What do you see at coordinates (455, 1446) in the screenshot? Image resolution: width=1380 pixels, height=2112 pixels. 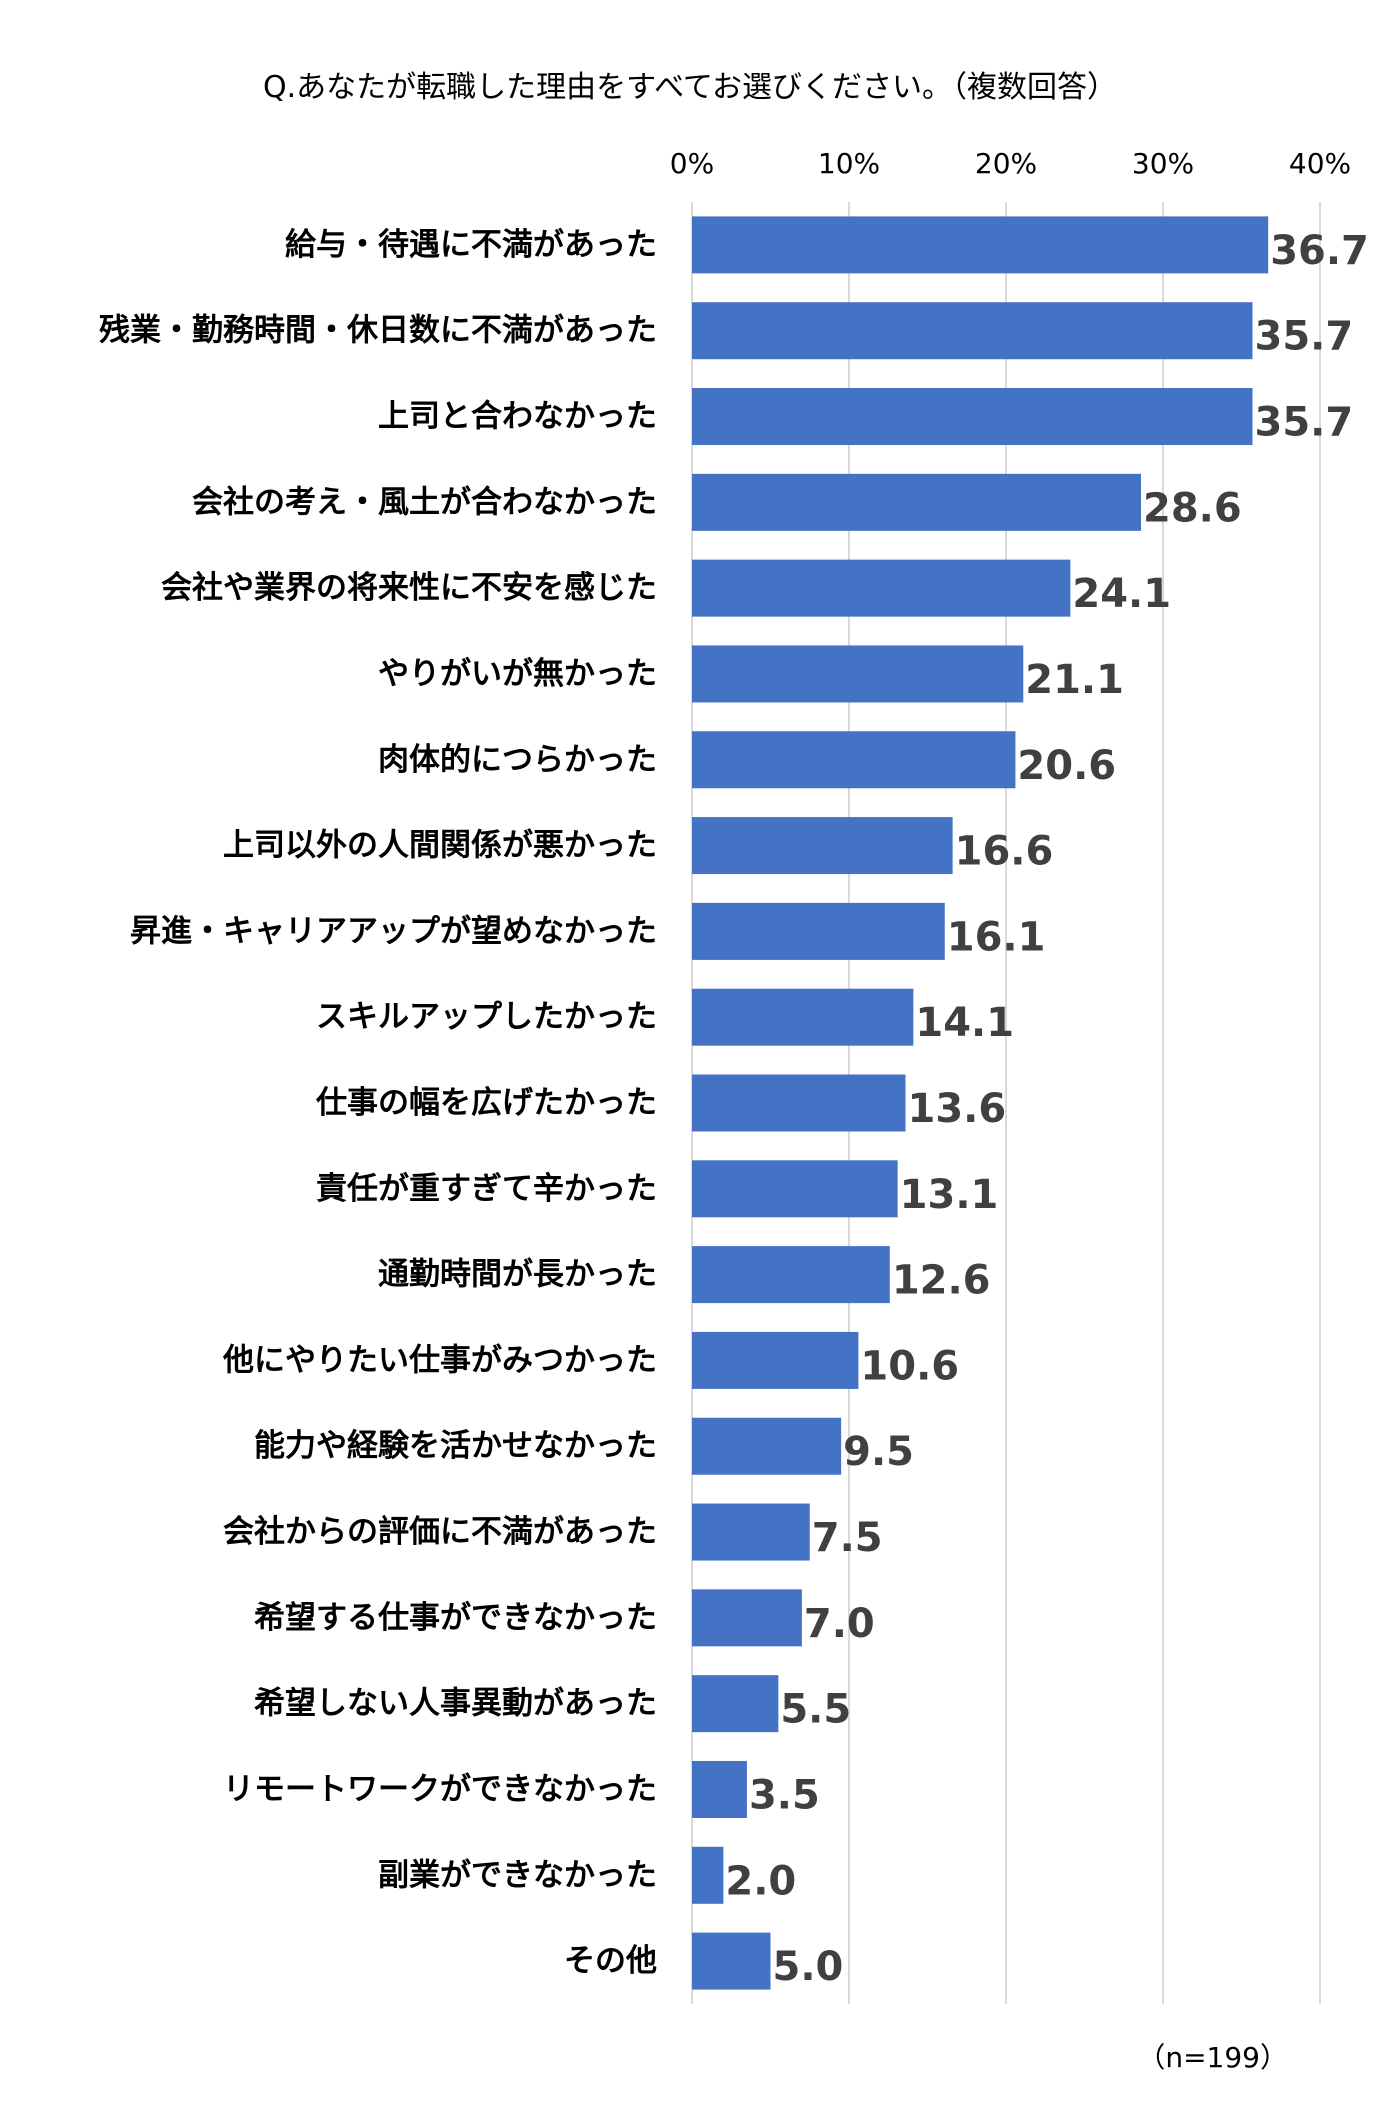 I see `category-label: 能力や経験を活かせなかった` at bounding box center [455, 1446].